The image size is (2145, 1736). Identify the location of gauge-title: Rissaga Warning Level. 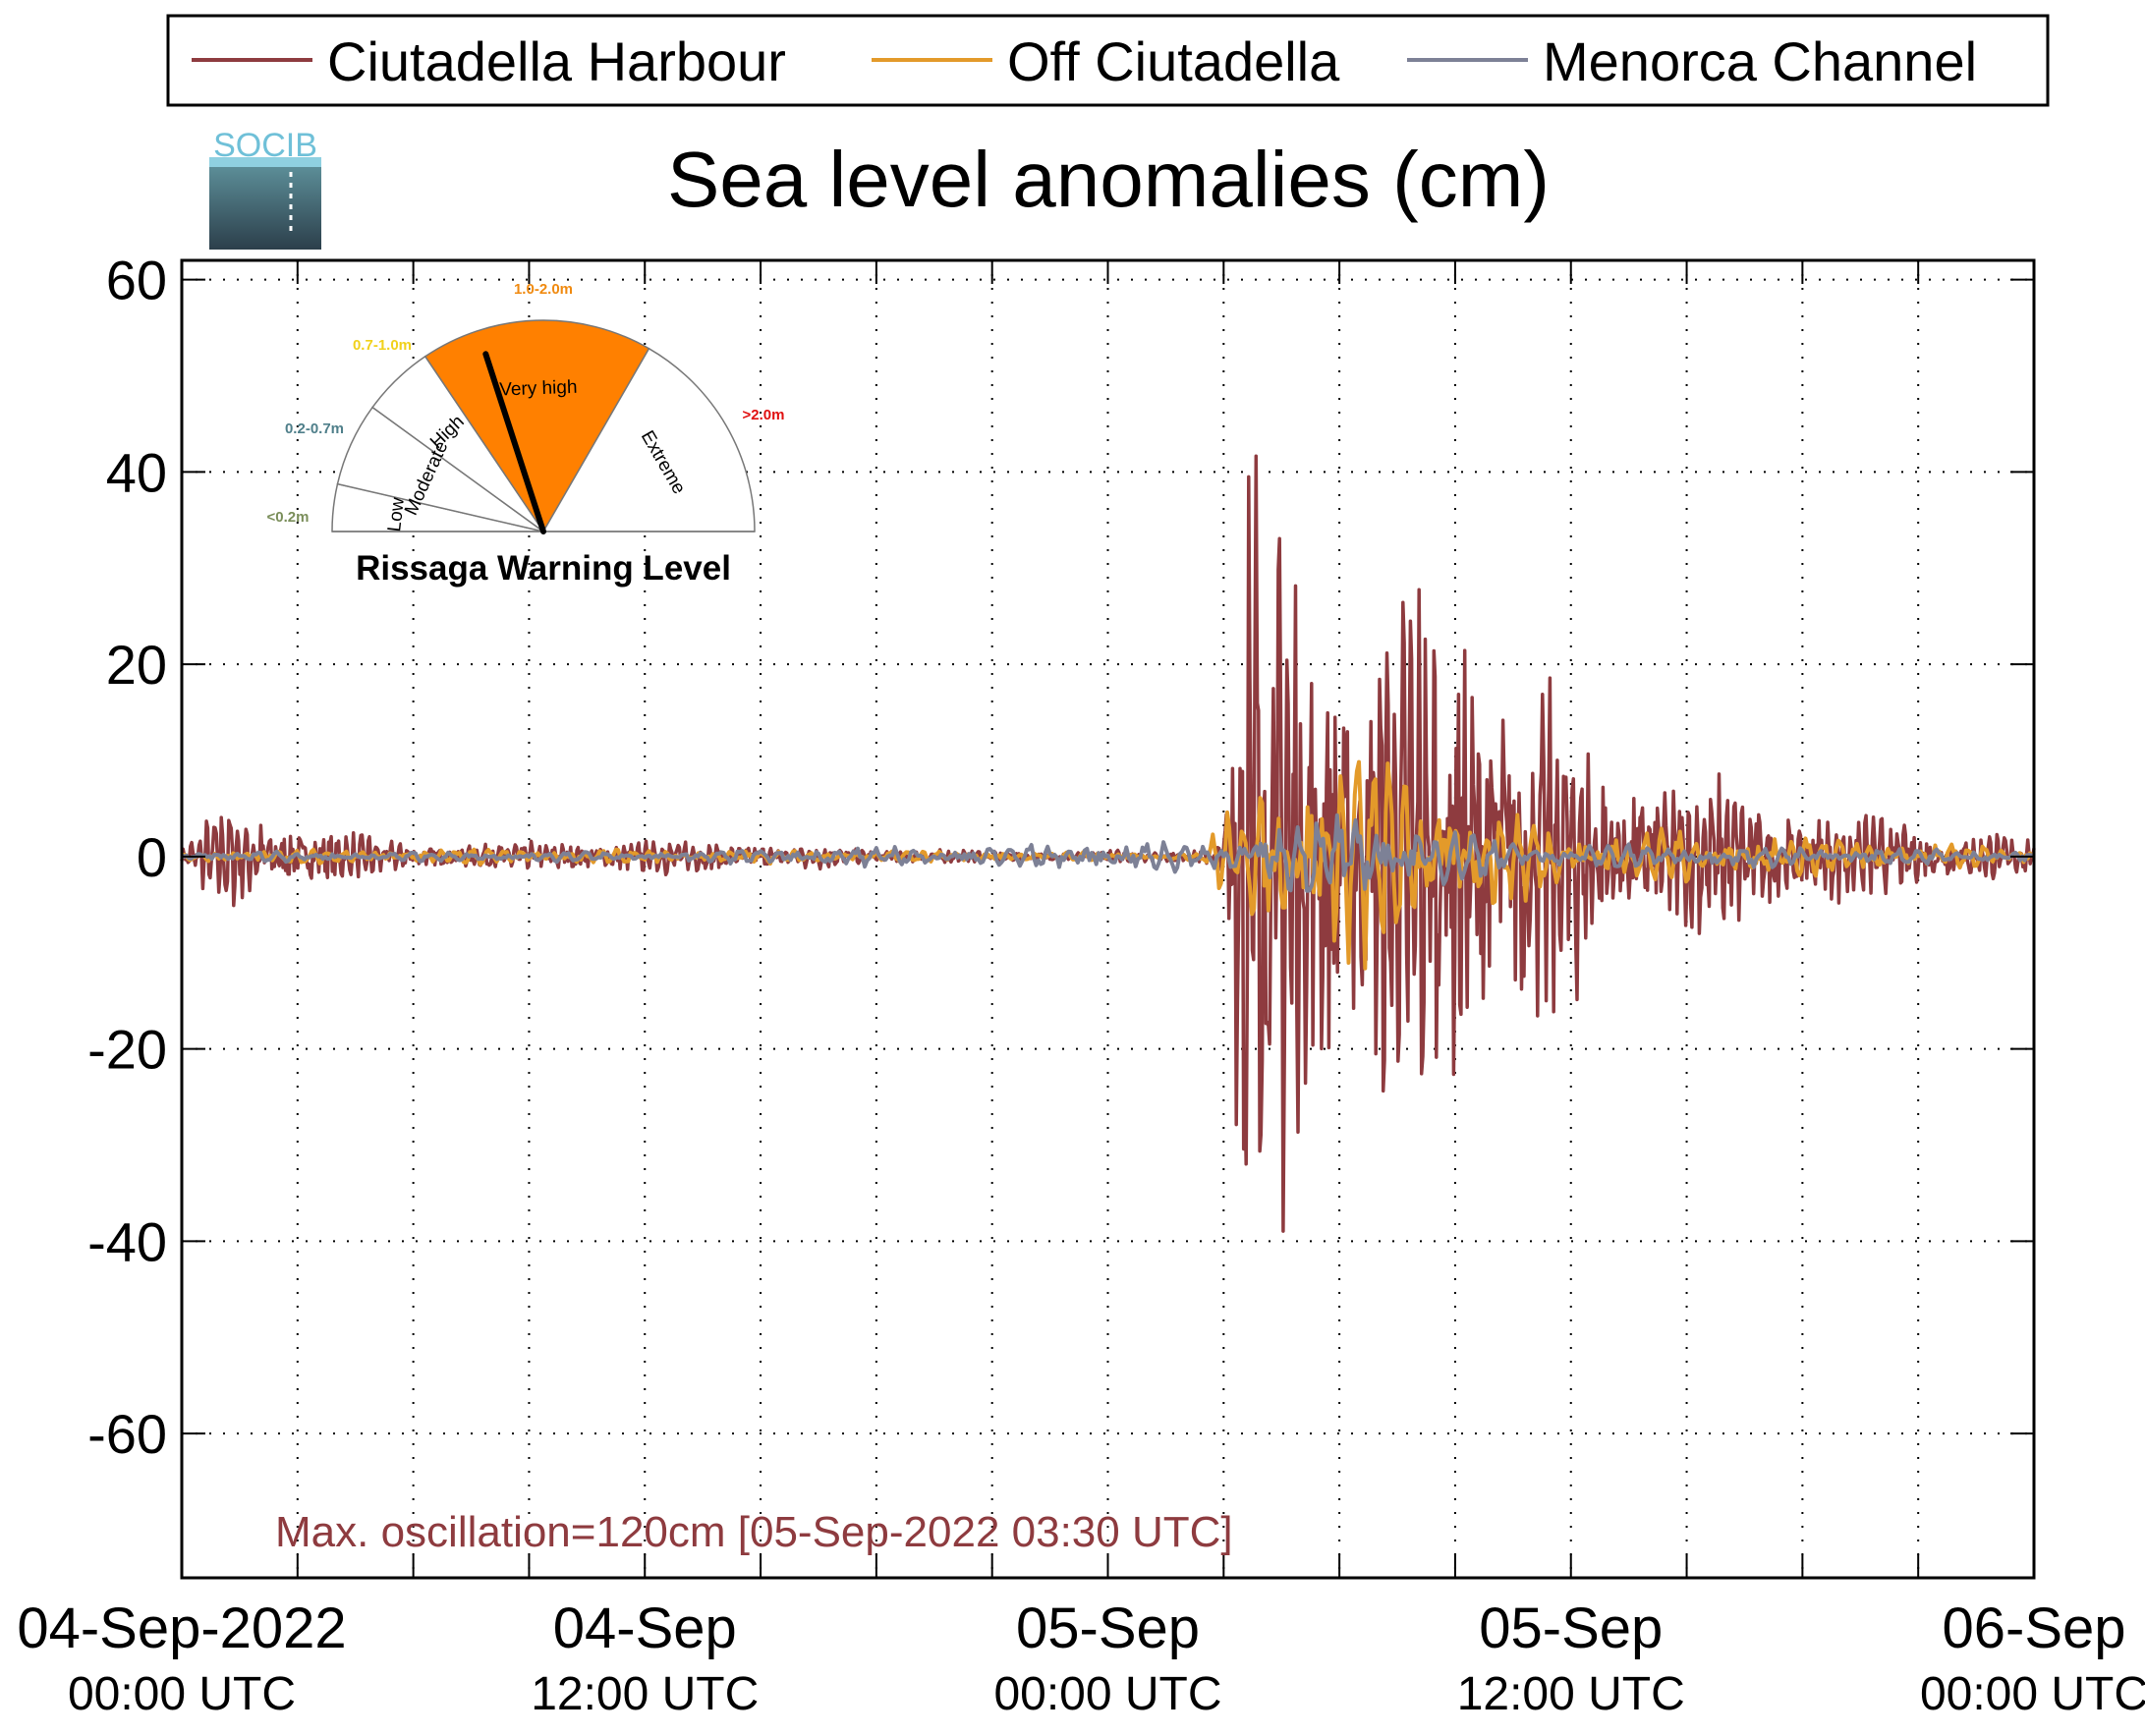
(543, 568).